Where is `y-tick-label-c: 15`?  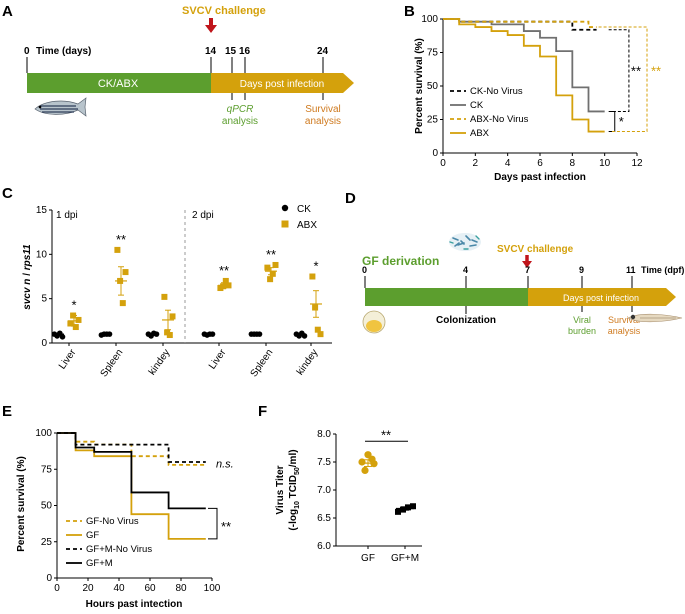
y-tick-label-c: 15 is located at coordinates (42, 210).